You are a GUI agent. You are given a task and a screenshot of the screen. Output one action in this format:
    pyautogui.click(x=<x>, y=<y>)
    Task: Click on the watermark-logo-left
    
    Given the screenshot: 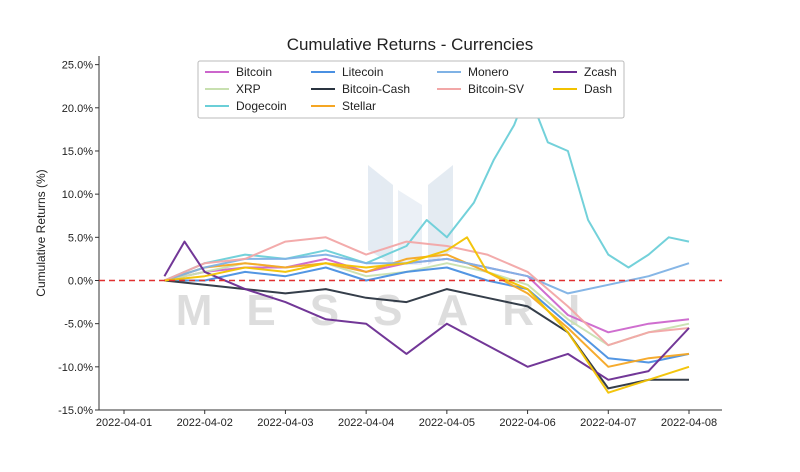 What is the action you would take?
    pyautogui.click(x=380, y=215)
    